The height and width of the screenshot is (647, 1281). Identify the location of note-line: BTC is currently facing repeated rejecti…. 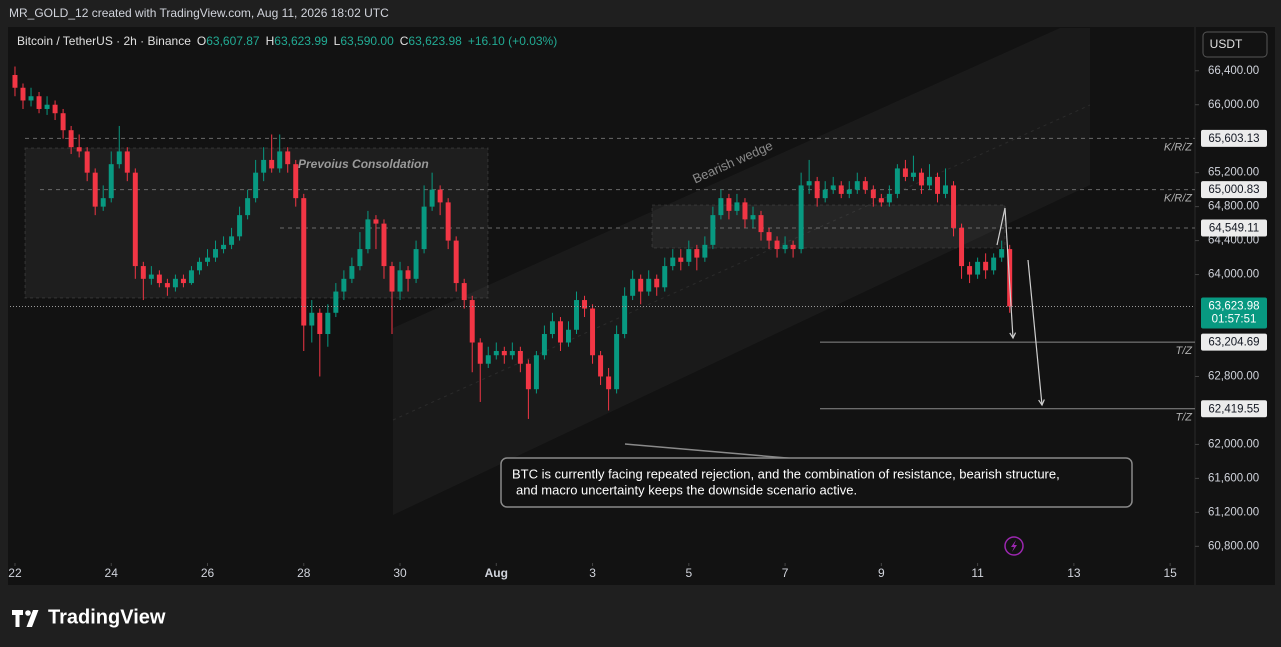
(786, 473).